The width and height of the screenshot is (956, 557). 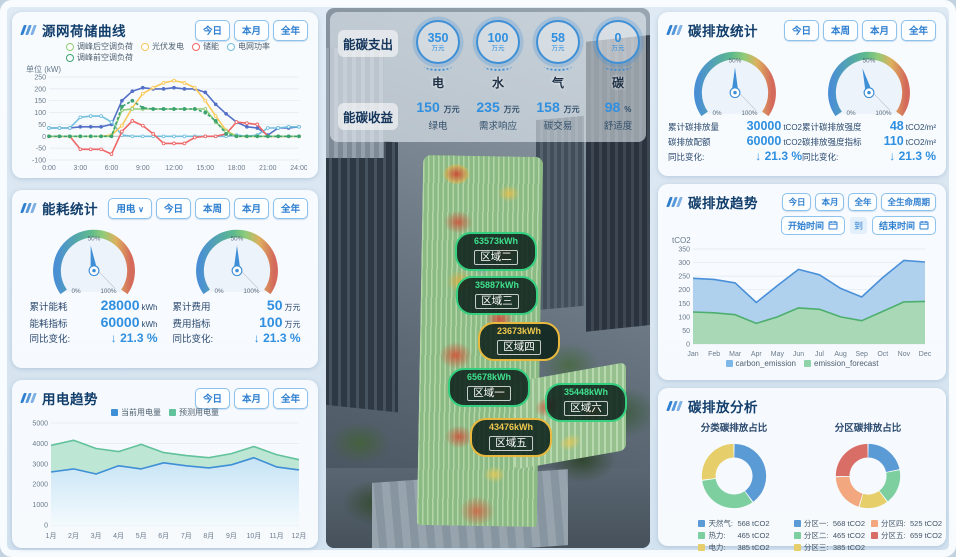 What do you see at coordinates (734, 547) in the screenshot?
I see `donut-legend-item: 电力: 385 tCO2` at bounding box center [734, 547].